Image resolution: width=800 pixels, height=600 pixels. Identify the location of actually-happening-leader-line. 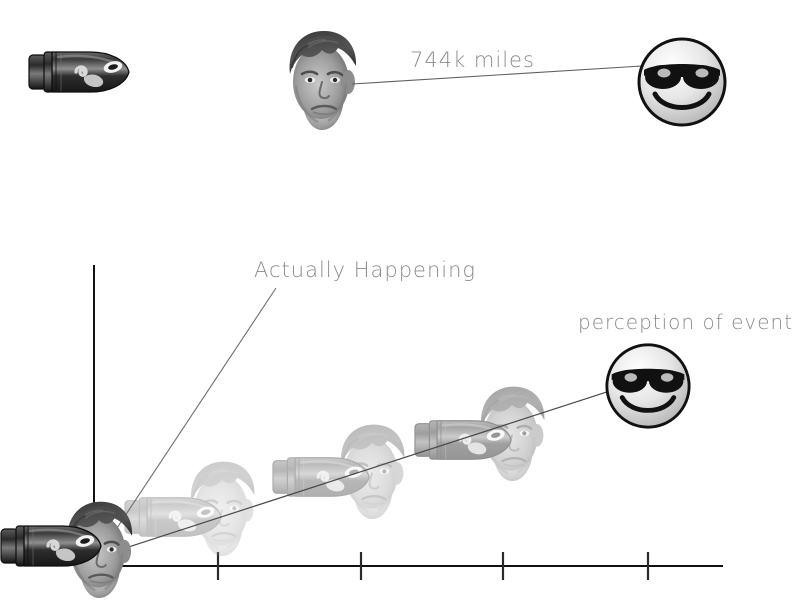
(196, 408).